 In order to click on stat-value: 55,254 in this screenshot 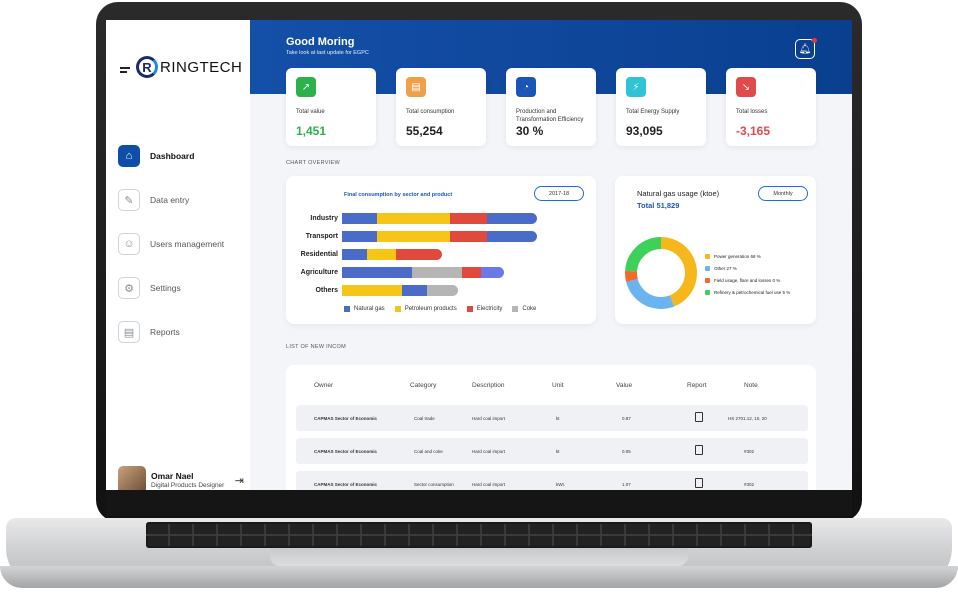, I will do `click(424, 131)`.